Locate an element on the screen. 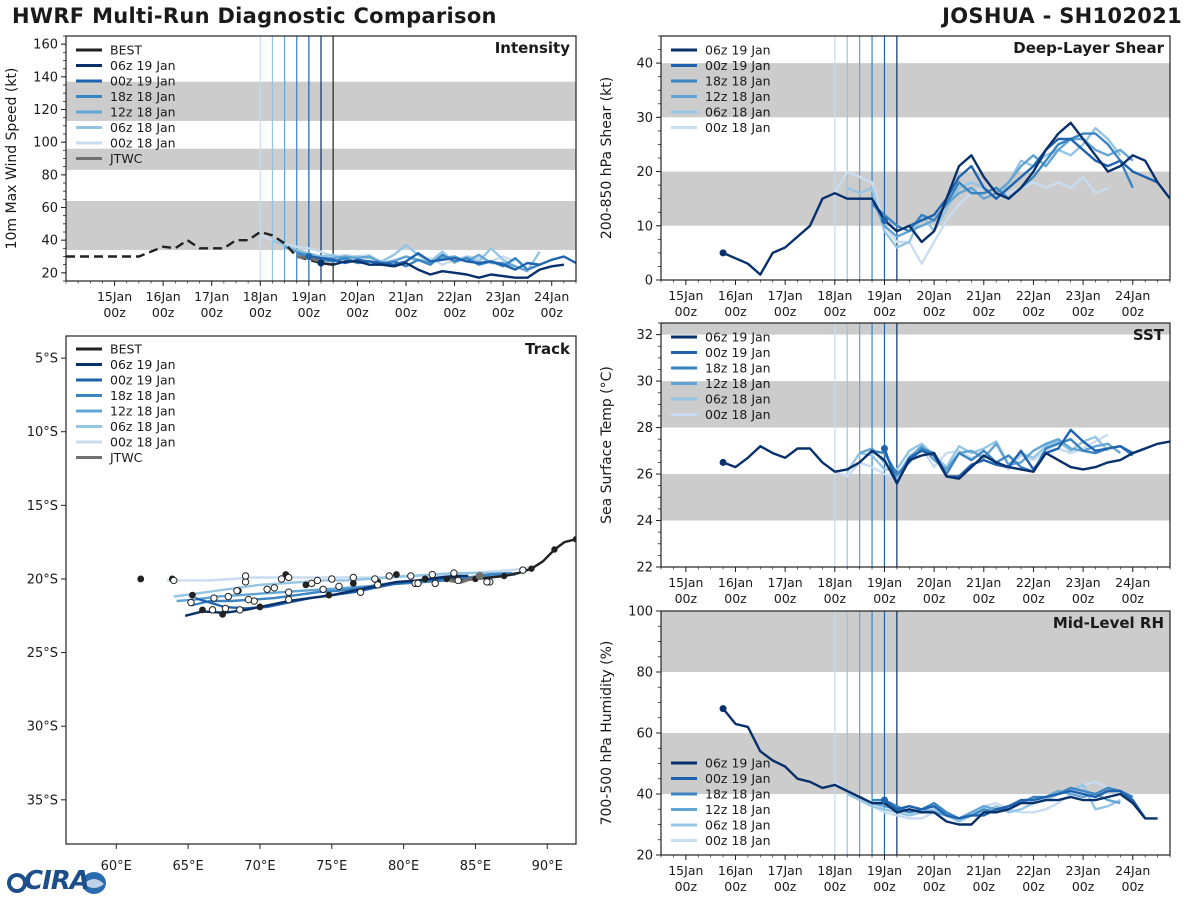 Image resolution: width=1200 pixels, height=900 pixels. y-tick-label: 100 is located at coordinates (45, 143).